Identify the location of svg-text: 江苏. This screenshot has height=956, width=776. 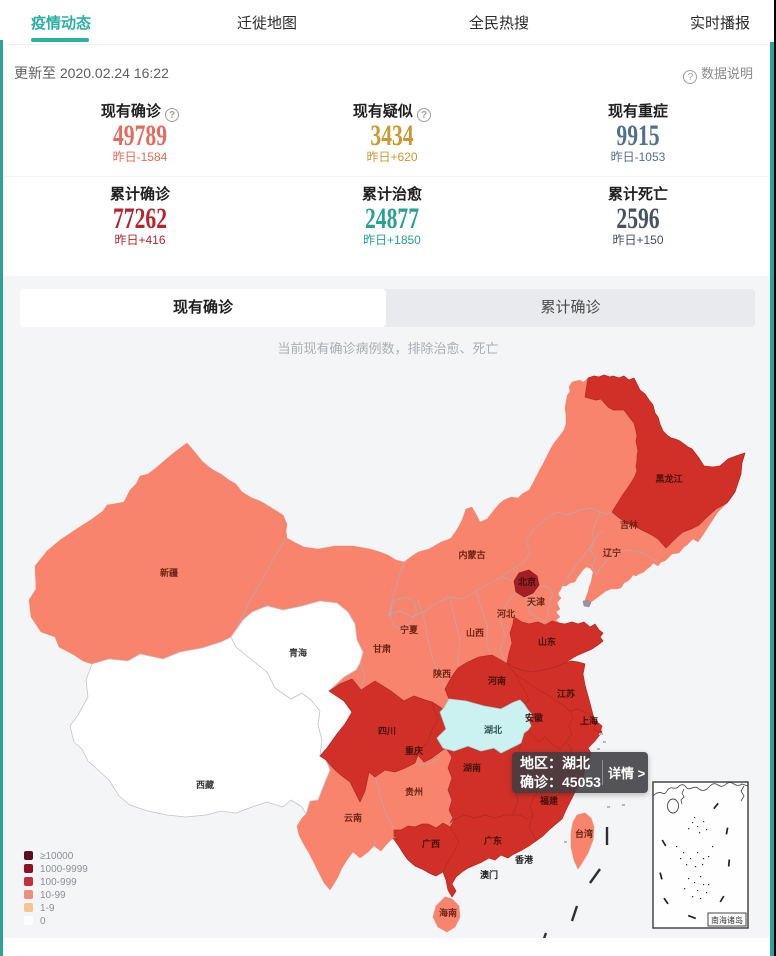
(566, 693).